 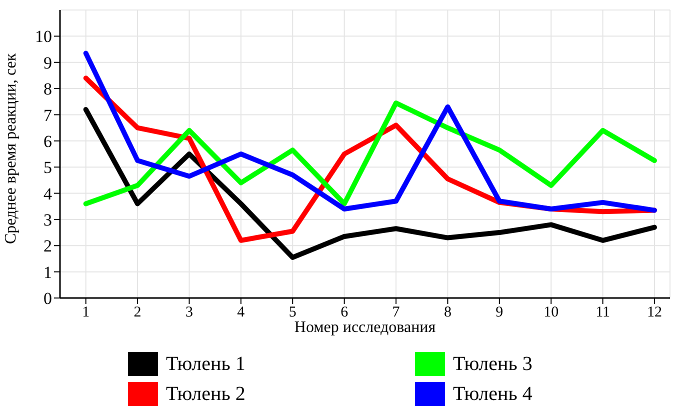 I want to click on y-tick-label: 4, so click(x=48, y=194).